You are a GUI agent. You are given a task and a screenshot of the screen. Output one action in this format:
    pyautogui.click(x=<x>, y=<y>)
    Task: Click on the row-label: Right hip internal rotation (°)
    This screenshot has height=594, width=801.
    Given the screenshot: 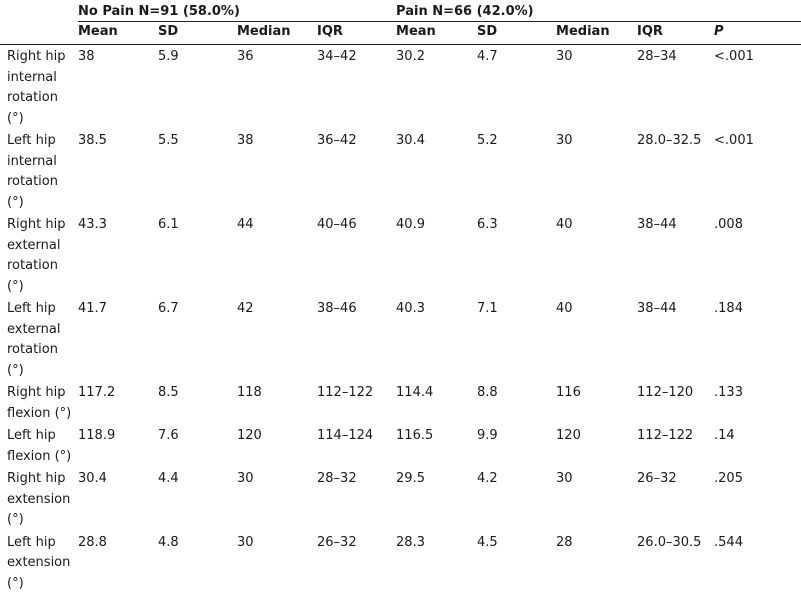 What is the action you would take?
    pyautogui.click(x=39, y=87)
    